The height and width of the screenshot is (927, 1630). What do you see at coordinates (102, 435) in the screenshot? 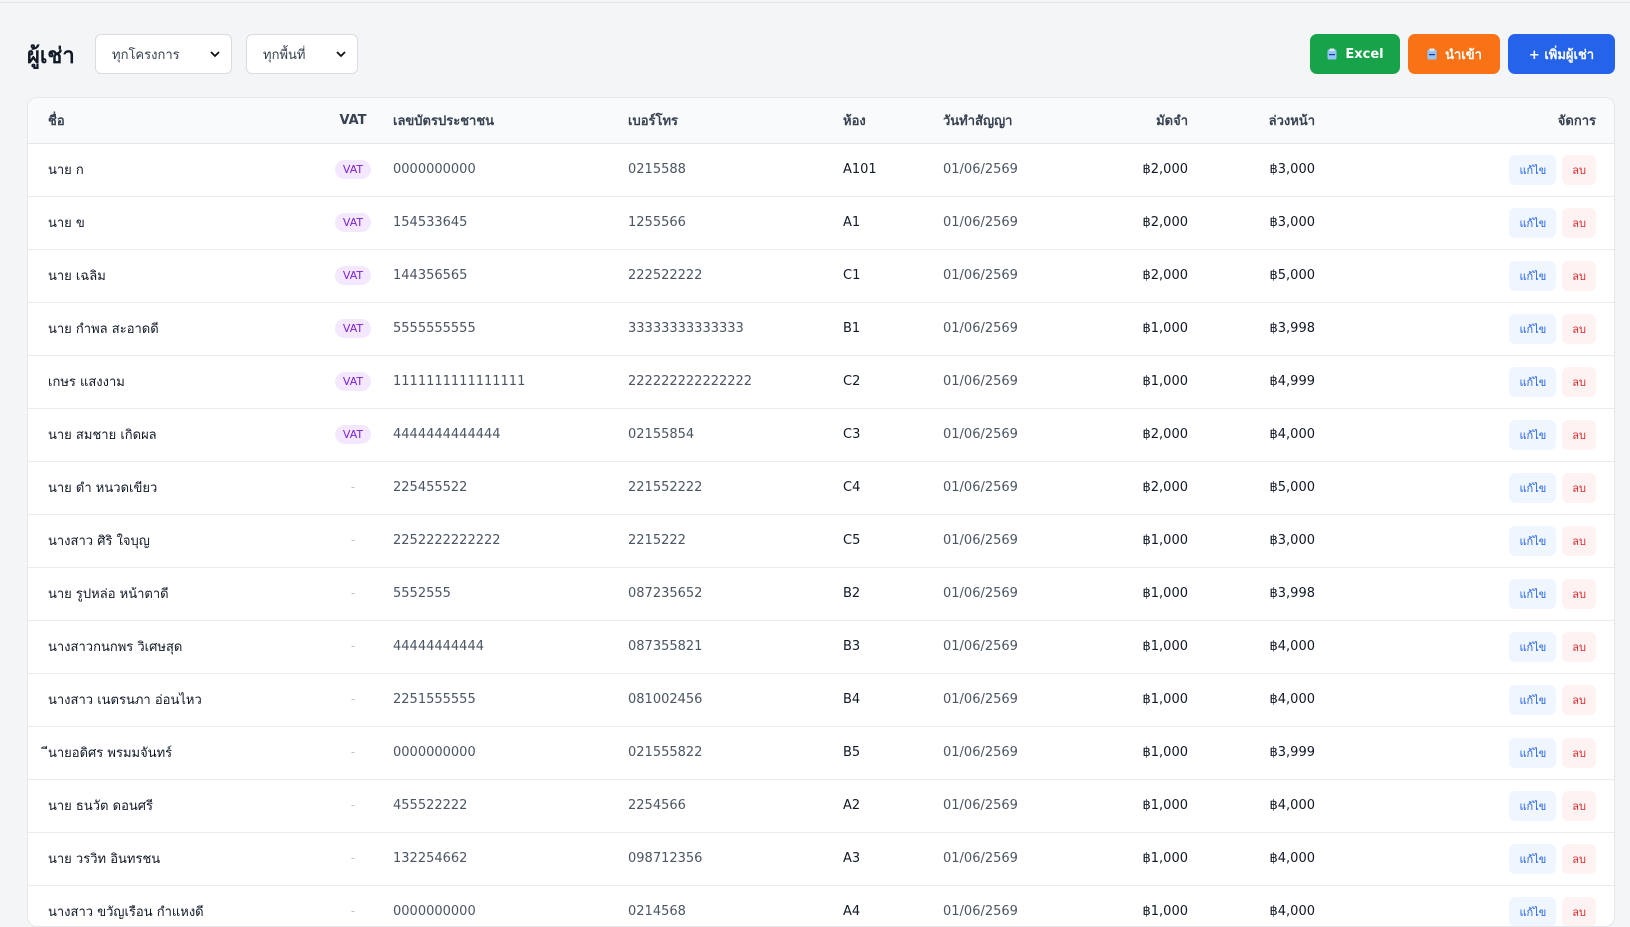
I see `cell-name: นาย สมชาย เกิดผล` at bounding box center [102, 435].